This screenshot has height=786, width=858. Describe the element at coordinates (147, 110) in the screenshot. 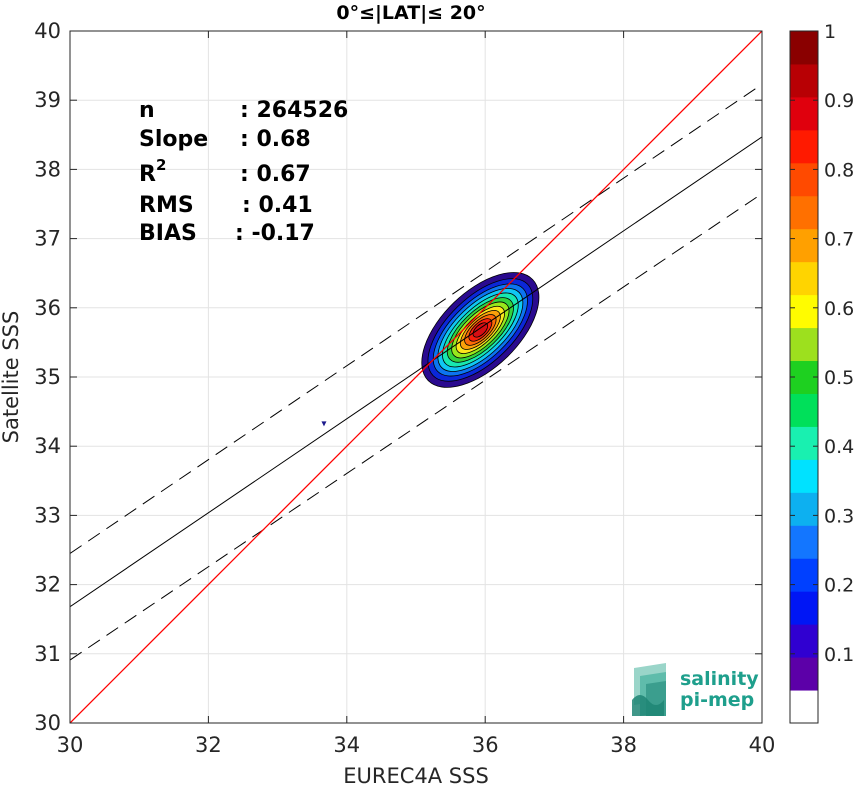

I see `stat-label: n` at that location.